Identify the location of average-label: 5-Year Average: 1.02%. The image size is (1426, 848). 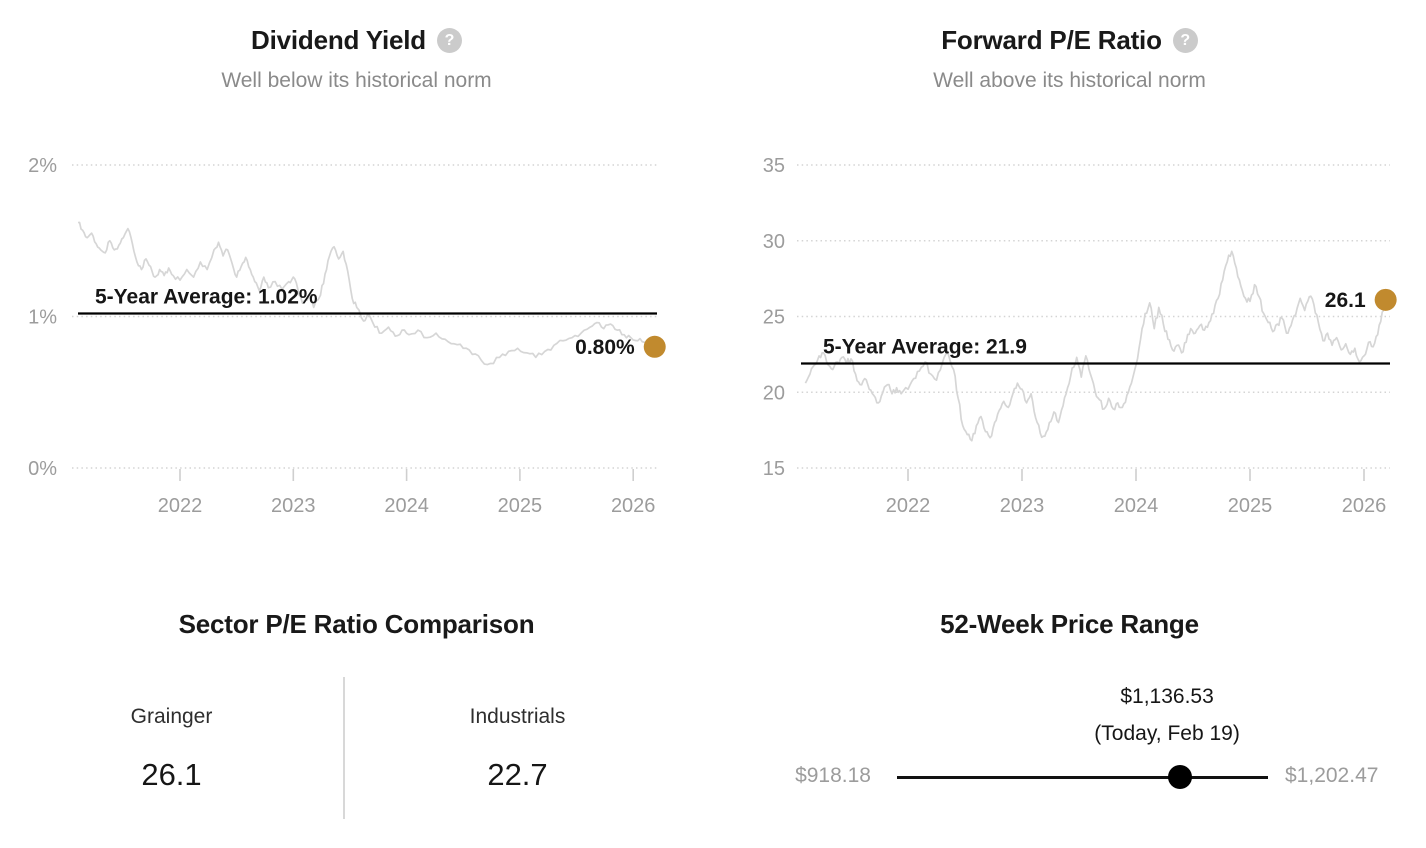
(206, 296).